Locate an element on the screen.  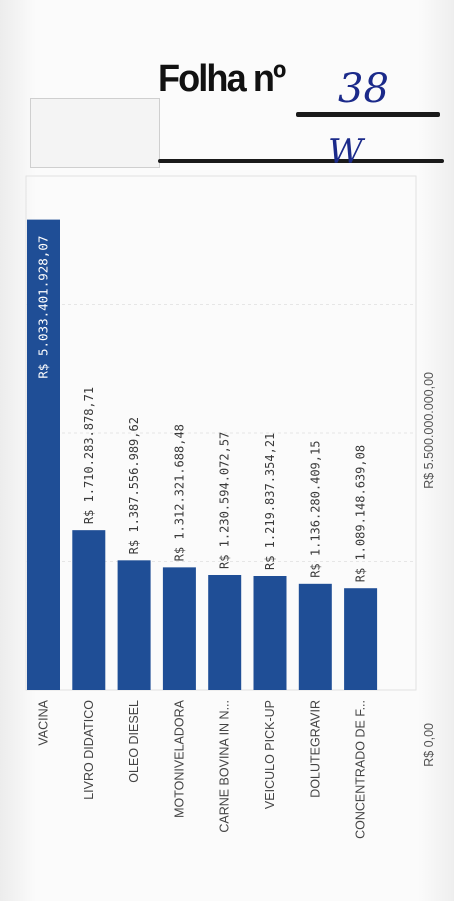
category-label-3: MOTONIVELADORA is located at coordinates (179, 758).